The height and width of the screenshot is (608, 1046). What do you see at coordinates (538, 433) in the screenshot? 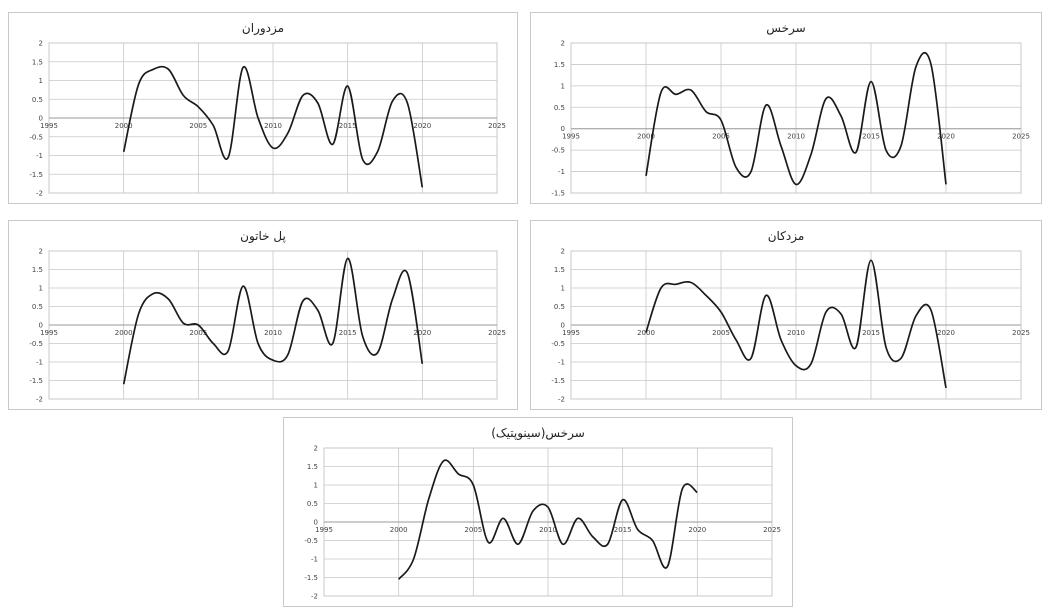
I see `chart-title: سرخس(سینوپتیک)` at bounding box center [538, 433].